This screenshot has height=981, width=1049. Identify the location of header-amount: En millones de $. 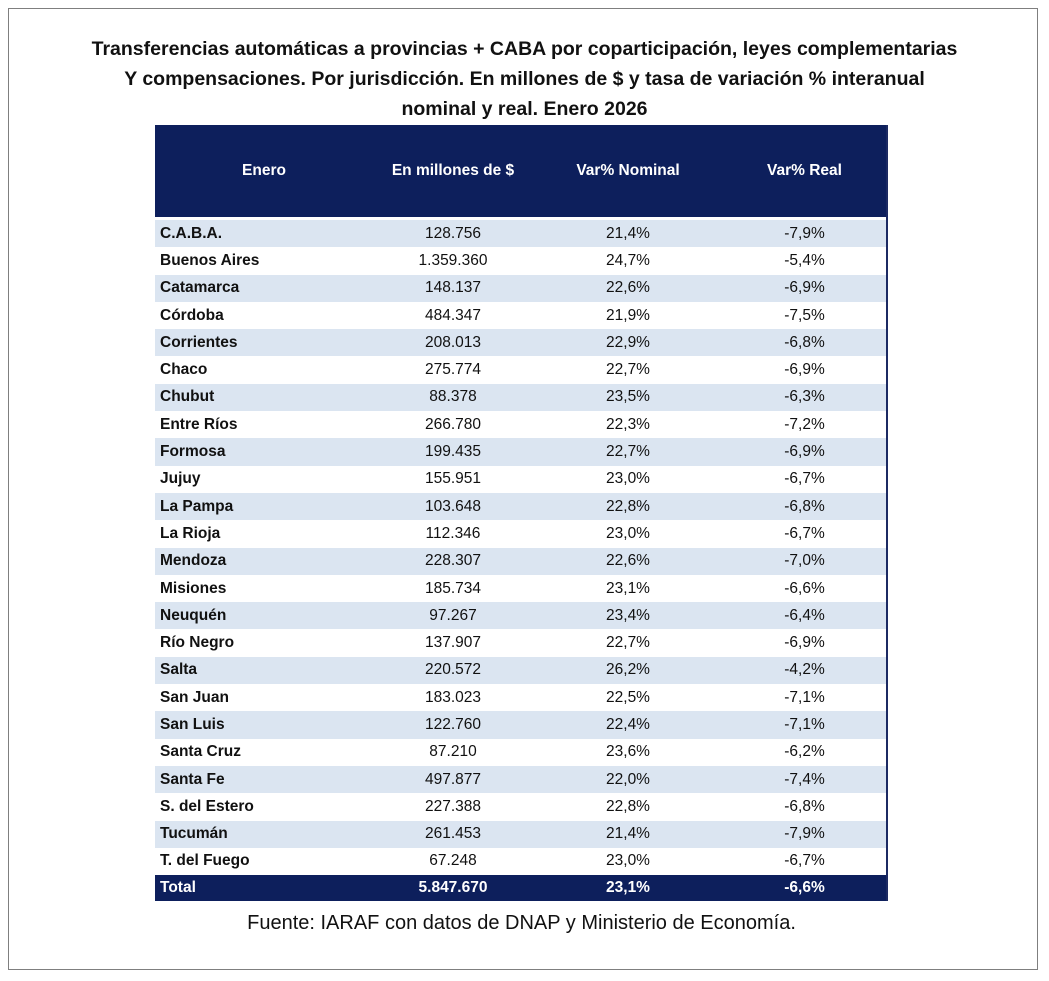
(453, 170).